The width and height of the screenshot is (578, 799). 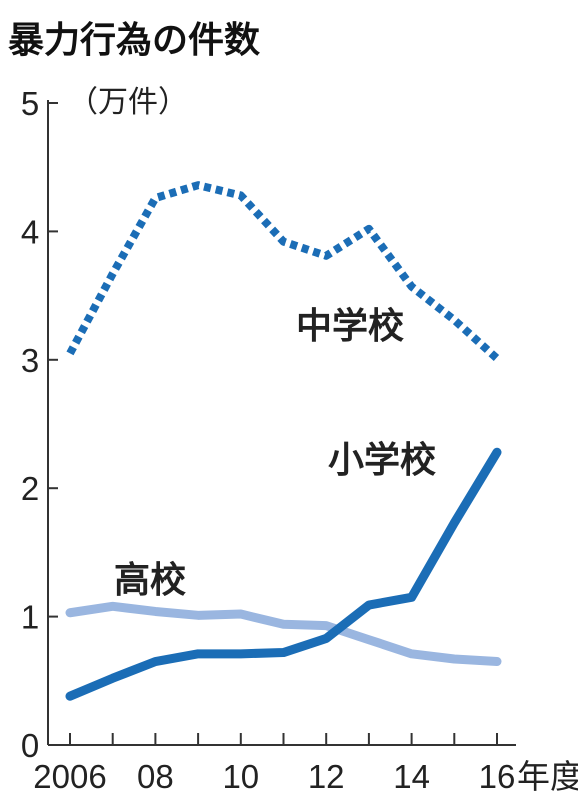 I want to click on y-tick-label: 0, so click(x=30, y=745).